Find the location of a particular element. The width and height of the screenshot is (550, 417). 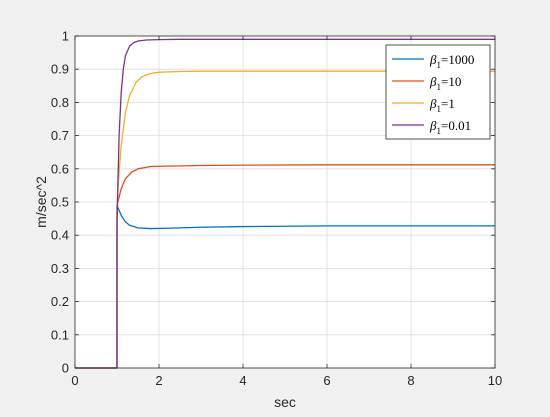

y-tick-label: 0.2 is located at coordinates (60, 301).